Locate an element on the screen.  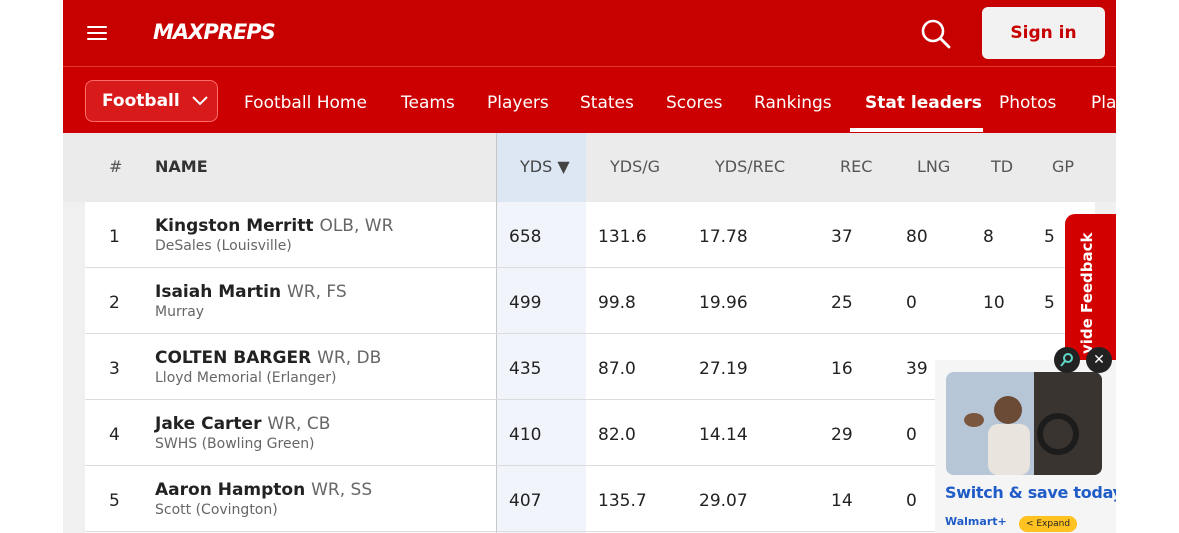
cell-rec: 37 is located at coordinates (842, 237).